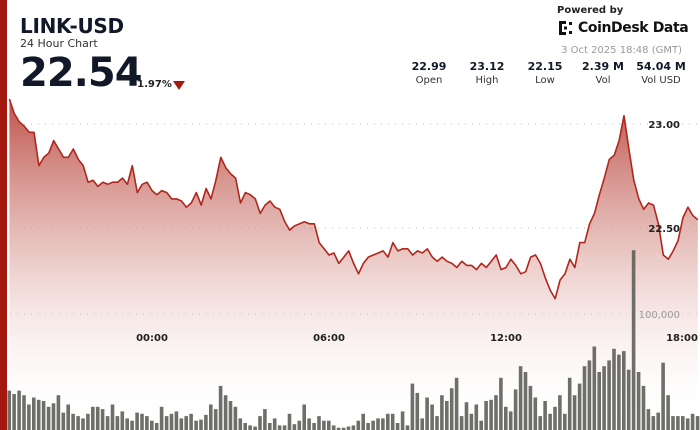 The width and height of the screenshot is (700, 430). What do you see at coordinates (152, 84) in the screenshot?
I see `price-change: -1.97%` at bounding box center [152, 84].